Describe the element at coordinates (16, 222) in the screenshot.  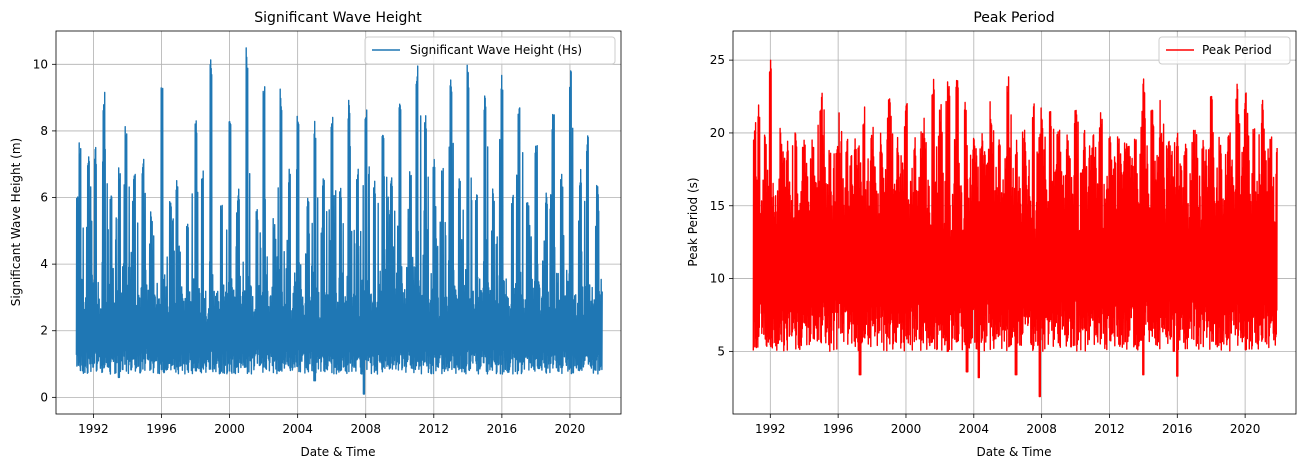
I see `y-axis-label: Significant Wave Height (m)` at that location.